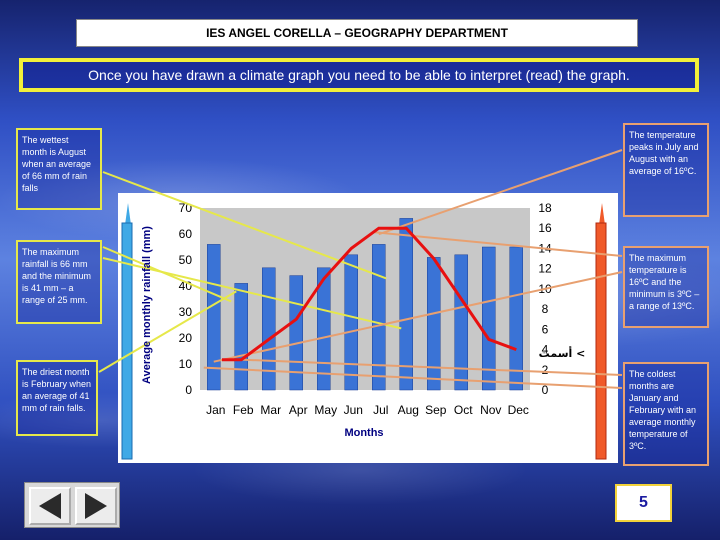  I want to click on y-tick-label: 50, so click(186, 260).